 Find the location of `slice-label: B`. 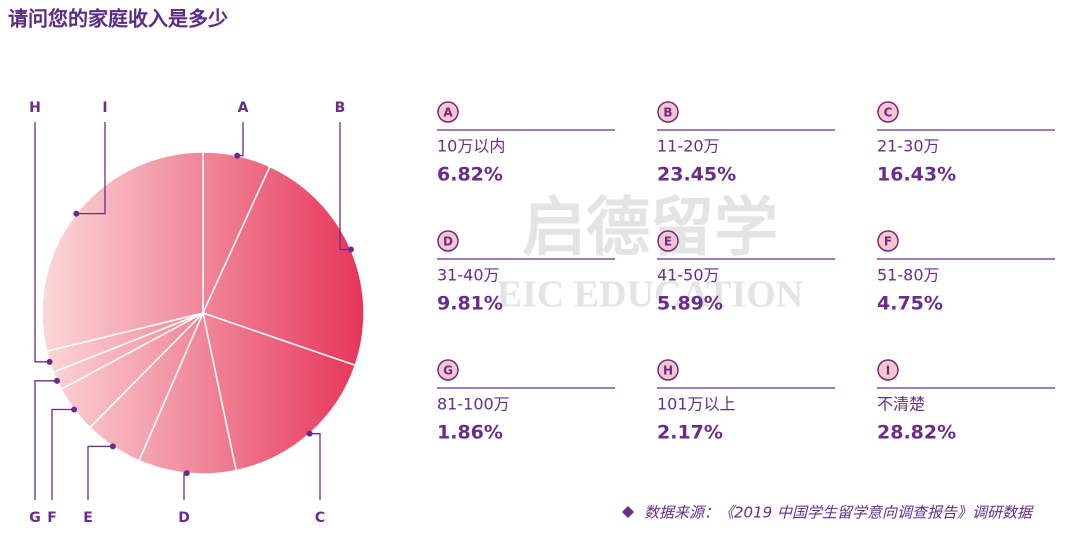

slice-label: B is located at coordinates (340, 108).